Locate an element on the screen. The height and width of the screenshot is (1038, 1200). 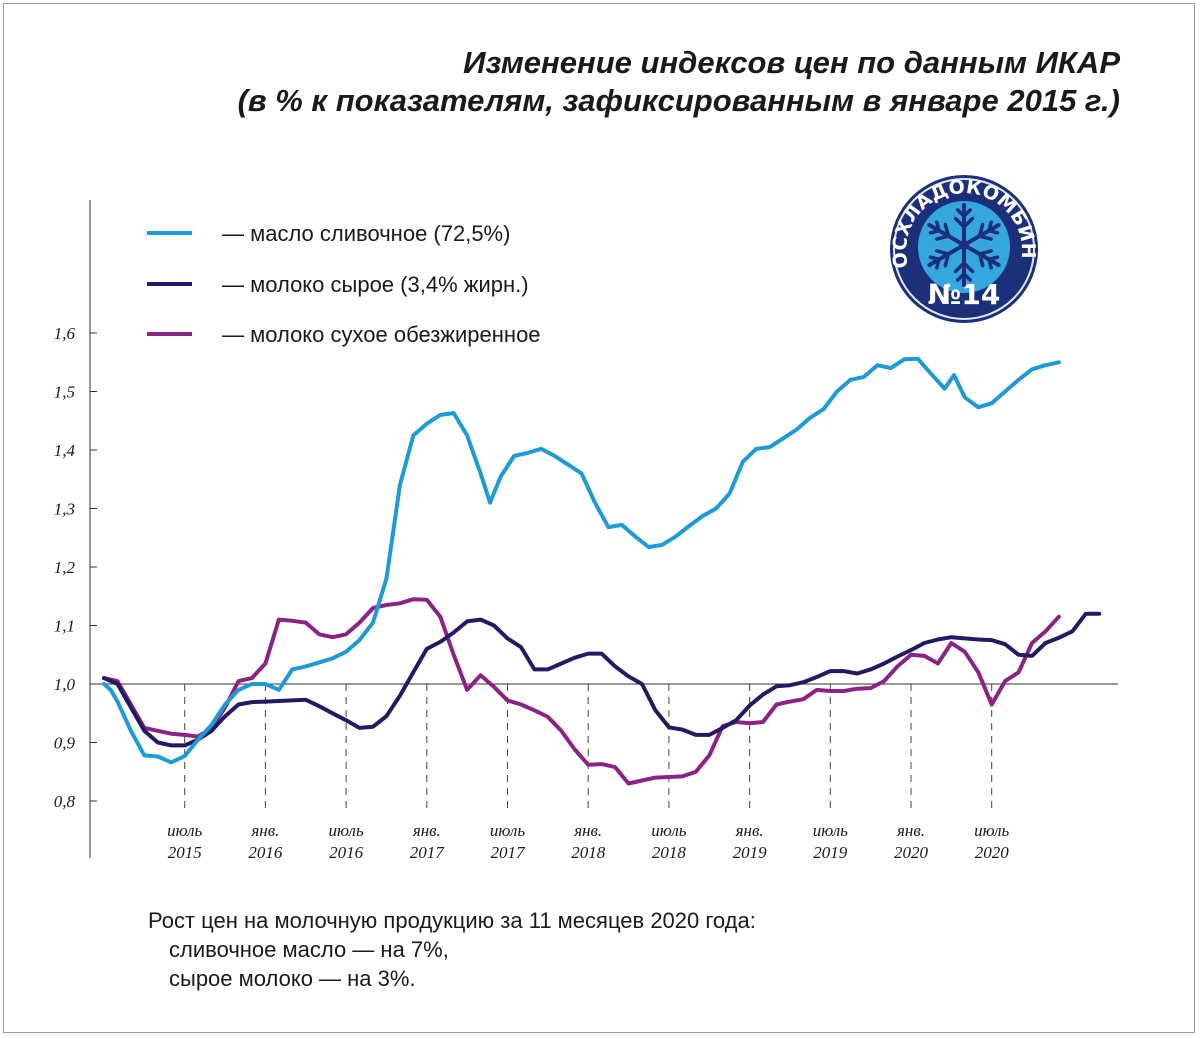
legend-label-2: — молоко сырое (3,4% жирн.) is located at coordinates (375, 284).